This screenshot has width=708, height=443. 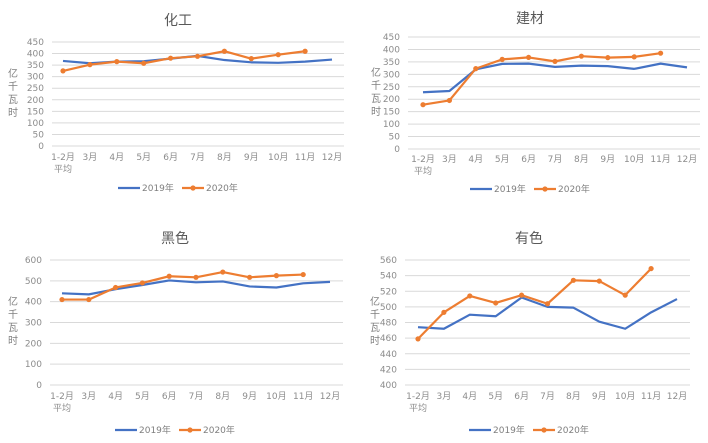 I want to click on y-tick-label: 560, so click(x=388, y=261).